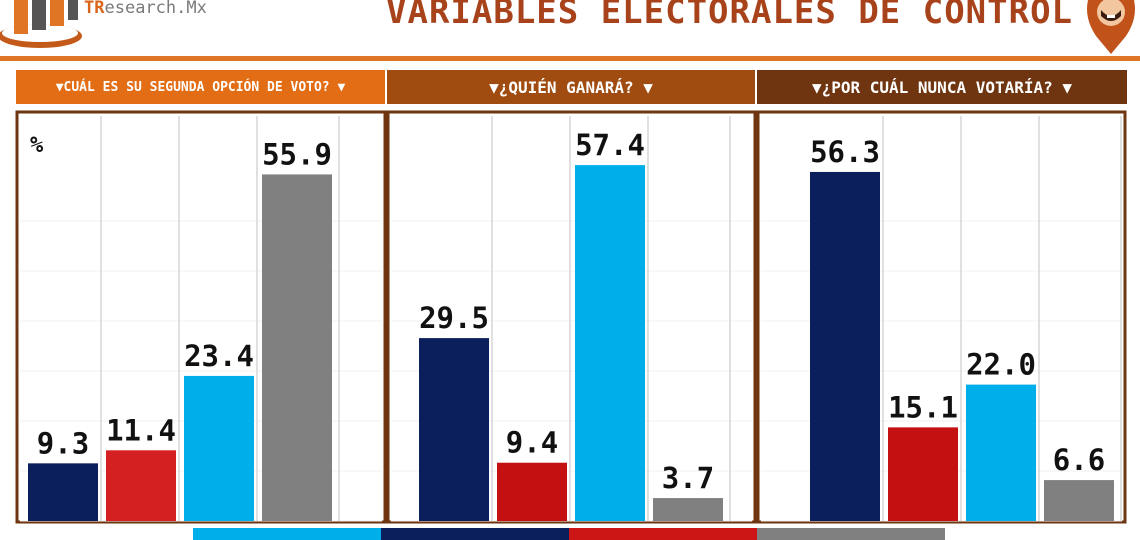  What do you see at coordinates (41, 24) in the screenshot?
I see `logo-mark-icon` at bounding box center [41, 24].